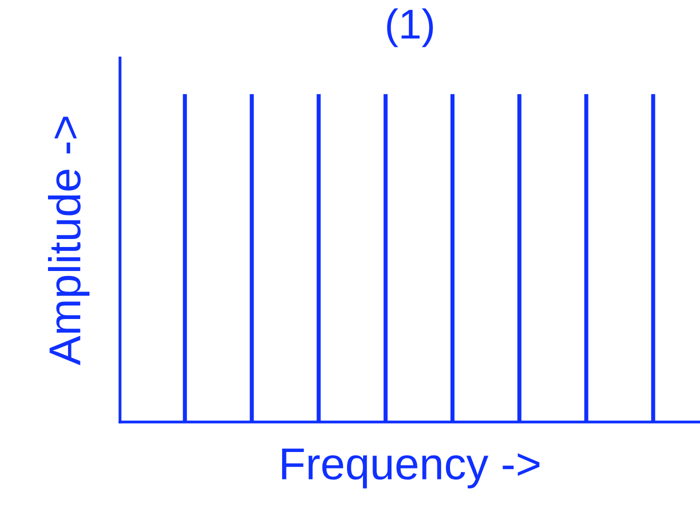 The height and width of the screenshot is (515, 700). Describe the element at coordinates (410, 28) in the screenshot. I see `chart-title: (1)` at that location.